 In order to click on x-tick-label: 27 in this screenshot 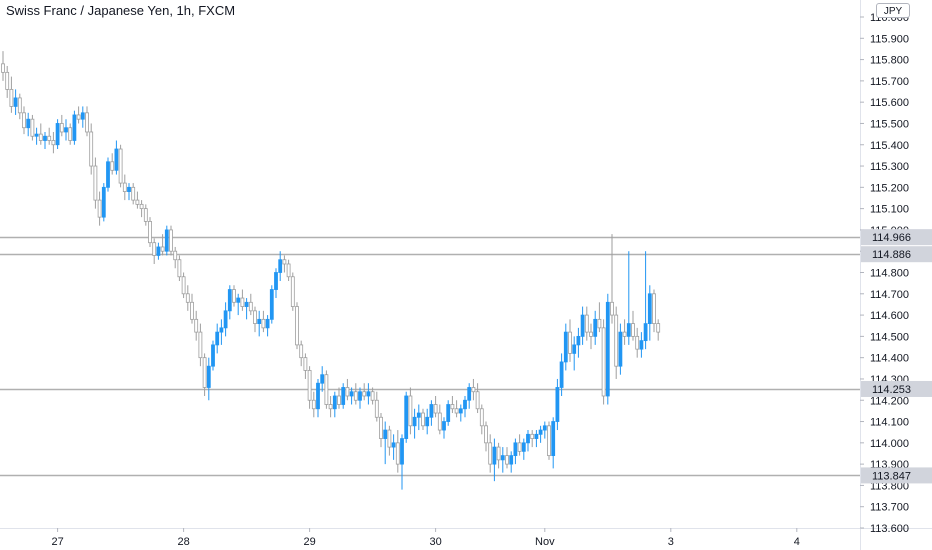, I will do `click(57, 542)`.